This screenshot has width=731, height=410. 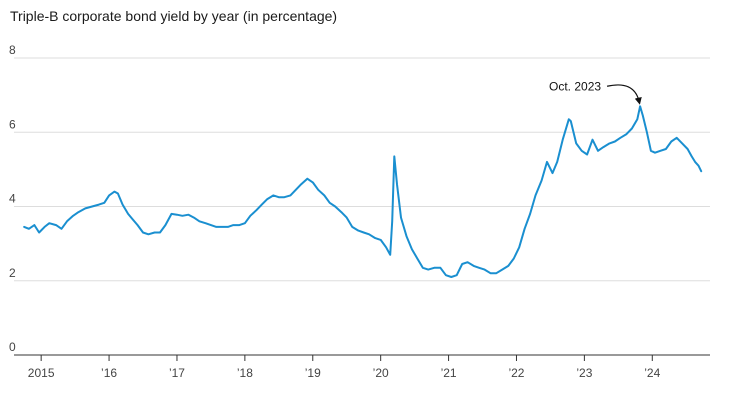 What do you see at coordinates (12, 347) in the screenshot?
I see `y-tick-label: 0` at bounding box center [12, 347].